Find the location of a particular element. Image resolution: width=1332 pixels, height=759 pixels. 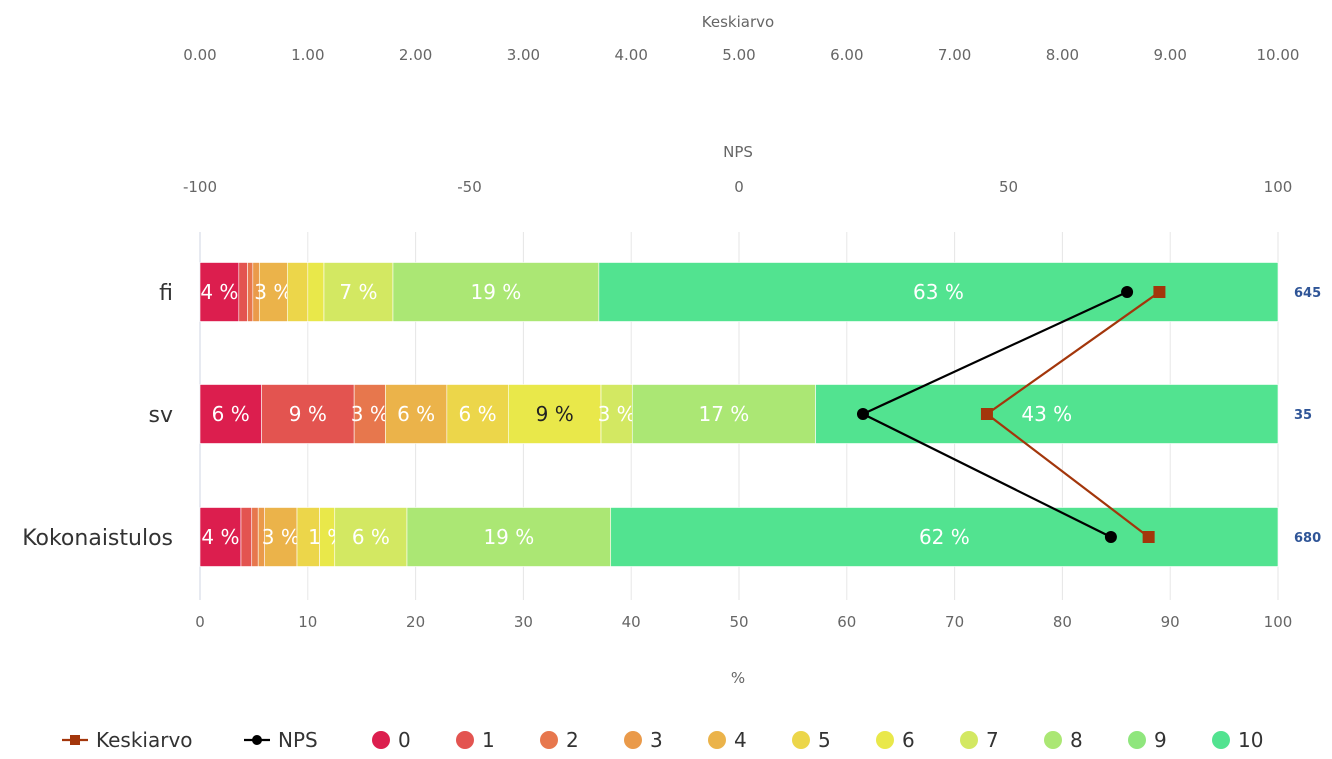

bar-data-label: 62 % is located at coordinates (944, 537).